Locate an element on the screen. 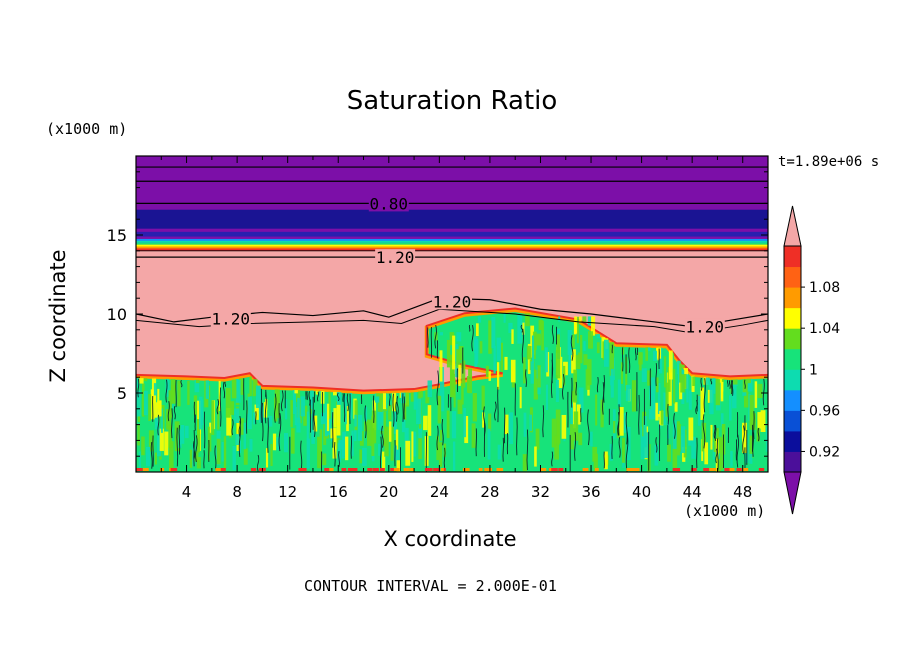  x-unit-label: (x1000 m) is located at coordinates (725, 511).